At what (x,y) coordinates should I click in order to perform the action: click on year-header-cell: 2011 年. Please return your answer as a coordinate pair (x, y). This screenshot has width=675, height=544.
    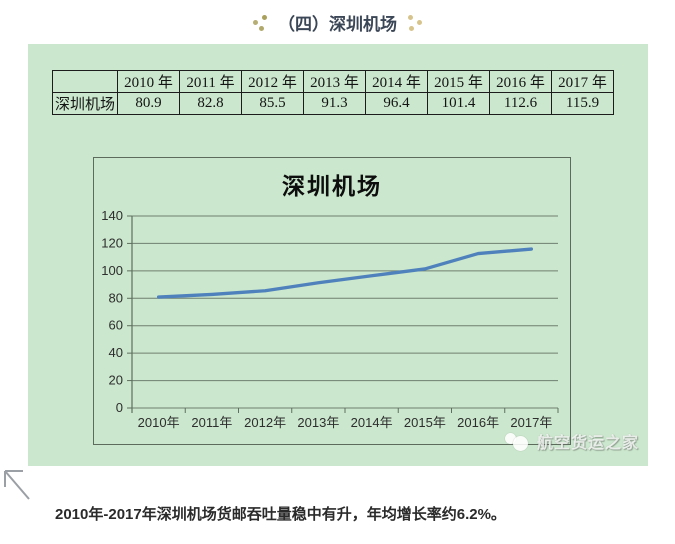
    Looking at the image, I should click on (211, 81).